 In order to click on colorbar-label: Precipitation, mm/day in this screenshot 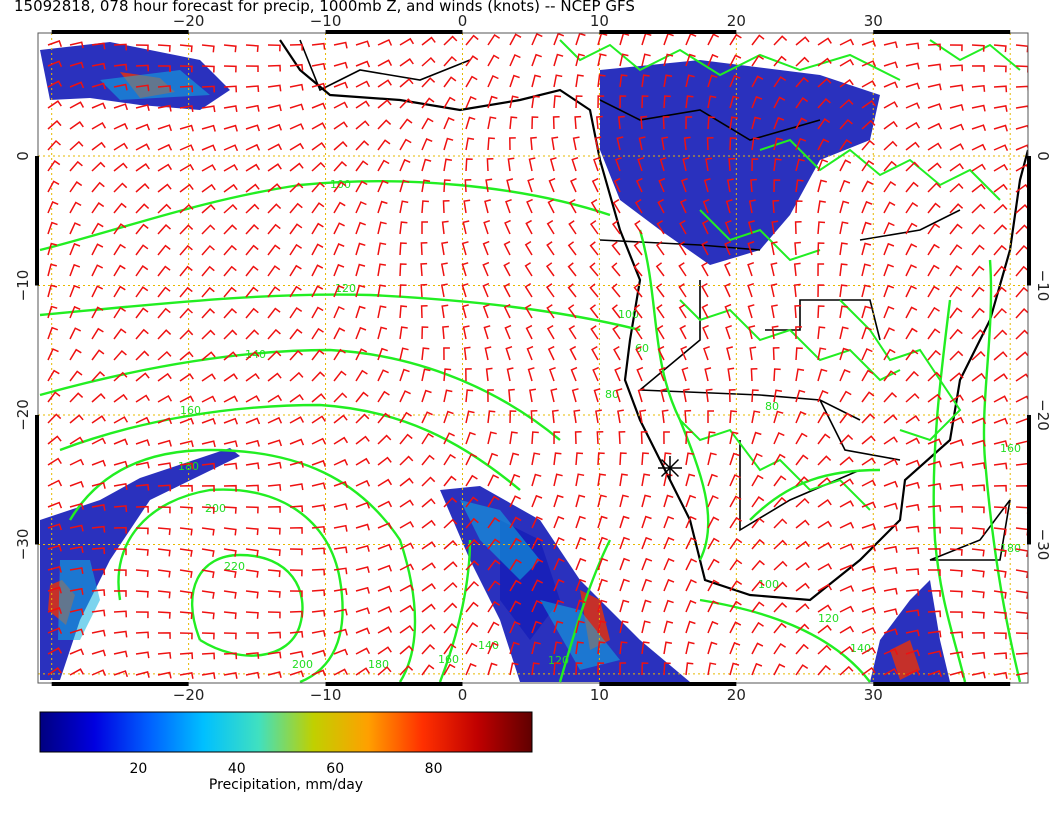, I will do `click(286, 785)`.